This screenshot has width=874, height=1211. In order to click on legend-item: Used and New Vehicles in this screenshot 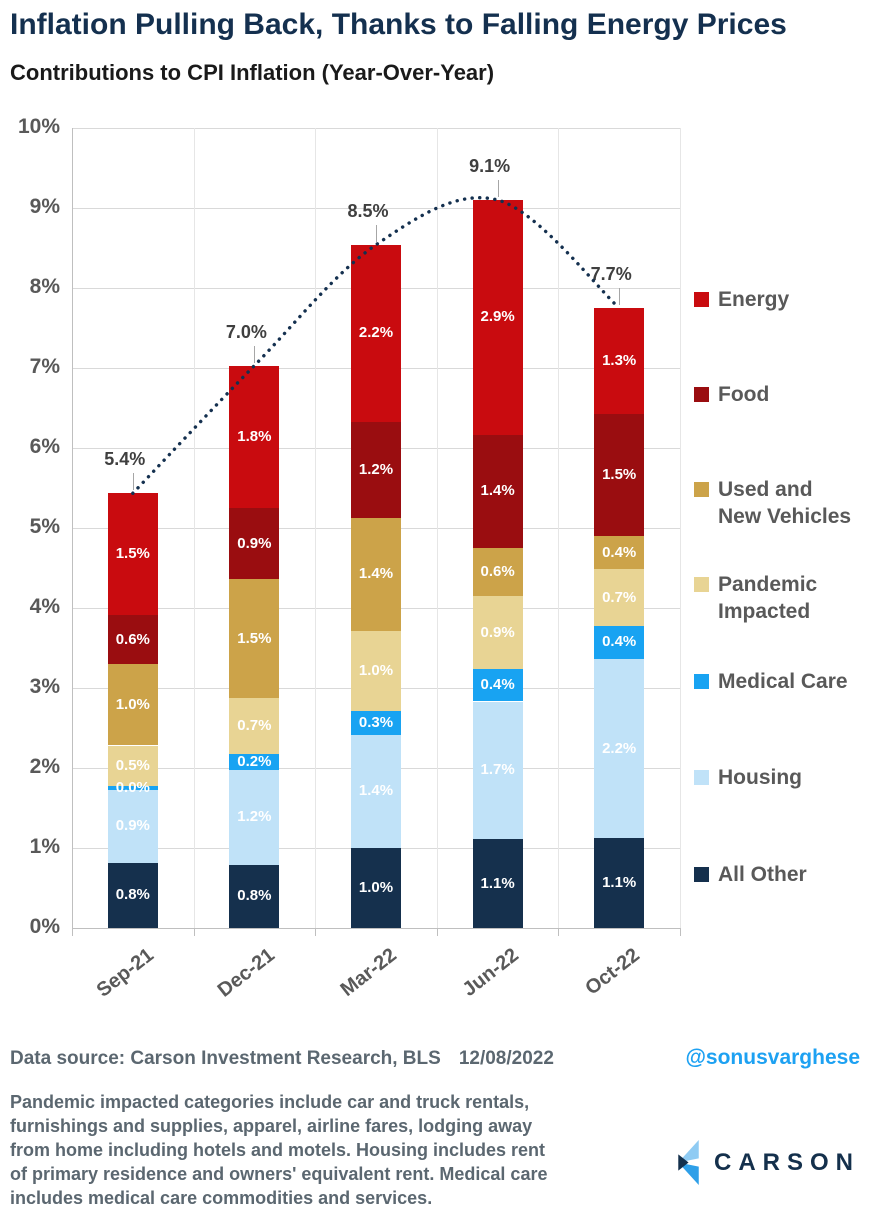, I will do `click(772, 503)`.